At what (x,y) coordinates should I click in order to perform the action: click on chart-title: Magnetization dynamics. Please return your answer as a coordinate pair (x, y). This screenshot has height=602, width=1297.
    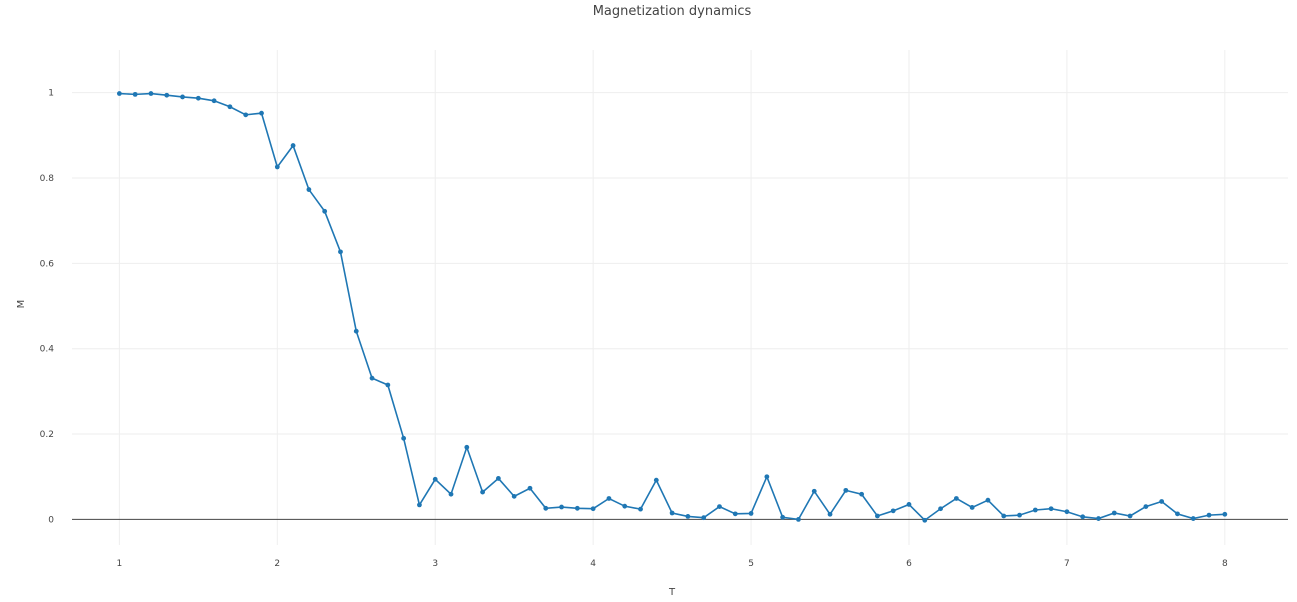
    Looking at the image, I should click on (672, 11).